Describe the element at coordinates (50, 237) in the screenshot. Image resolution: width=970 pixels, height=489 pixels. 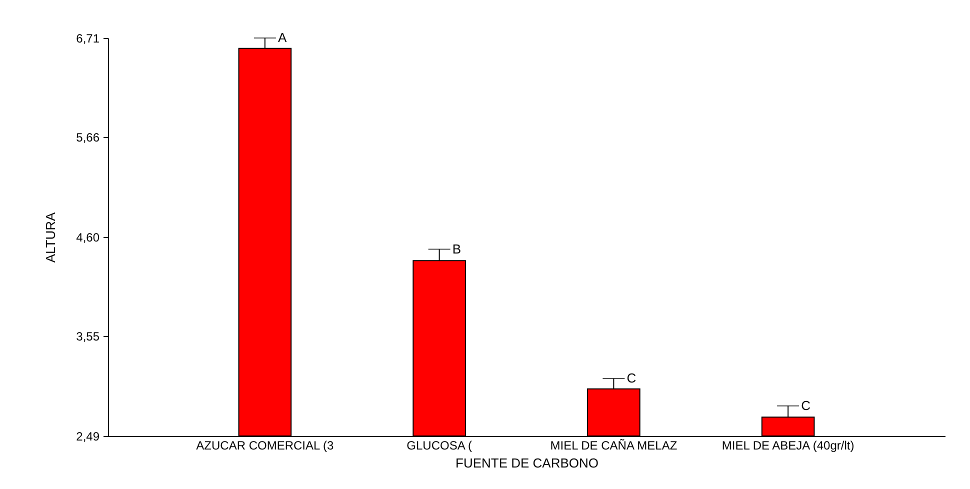
I see `y-axis-title: ALTURA` at that location.